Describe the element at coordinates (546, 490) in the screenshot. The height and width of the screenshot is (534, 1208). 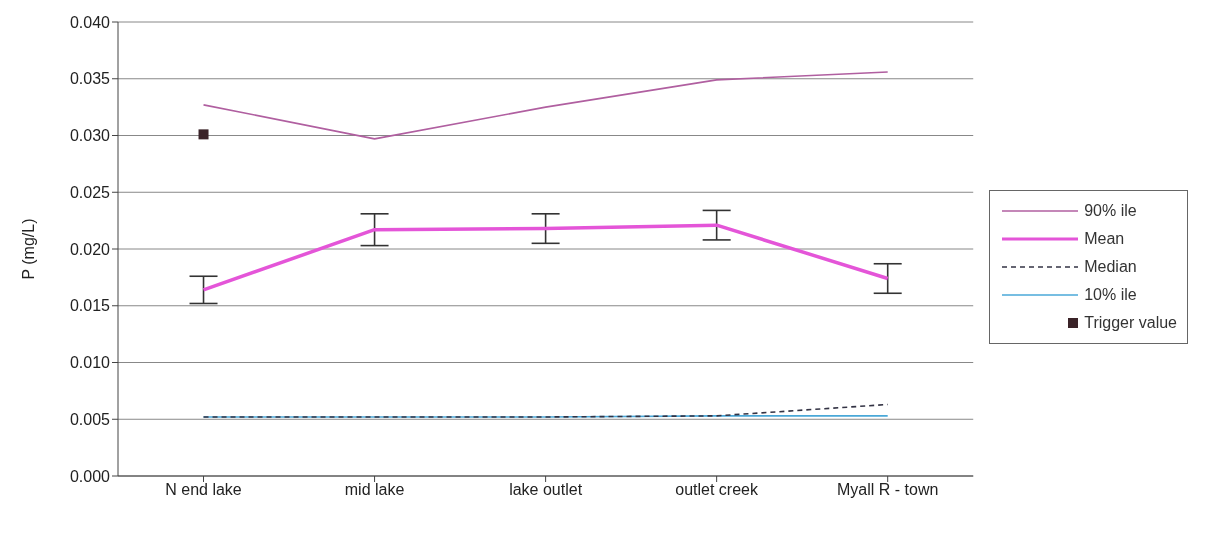
I see `x-tick-label: lake outlet` at that location.